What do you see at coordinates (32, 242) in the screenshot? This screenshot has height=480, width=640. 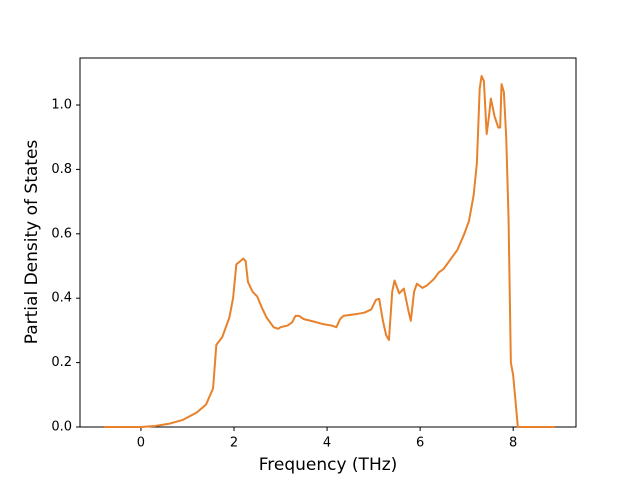 I see `y-axis-label: Partial Density of States` at bounding box center [32, 242].